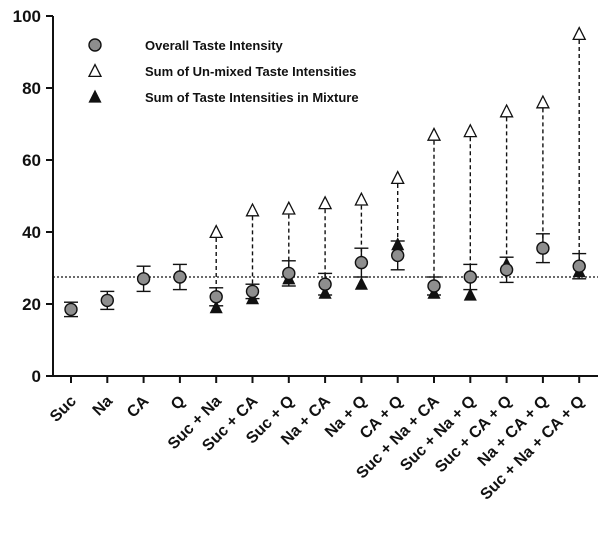  I want to click on y-tick-label: 60, so click(31, 160).